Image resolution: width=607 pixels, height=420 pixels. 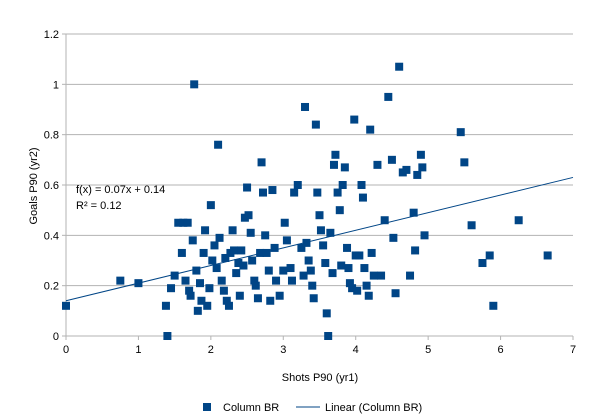 What do you see at coordinates (211, 350) in the screenshot?
I see `x-tick-label: 2` at bounding box center [211, 350].